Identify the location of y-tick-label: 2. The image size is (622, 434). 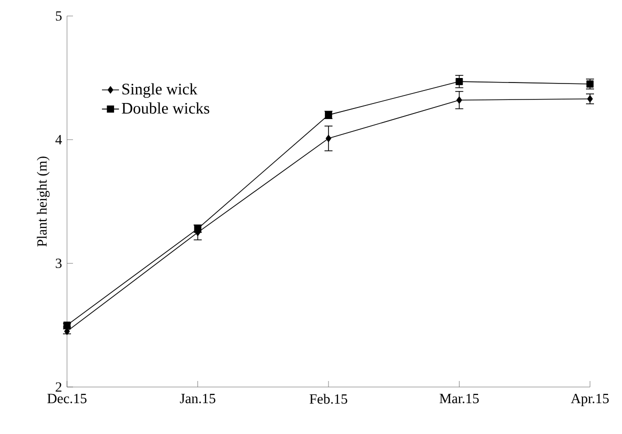
(59, 387).